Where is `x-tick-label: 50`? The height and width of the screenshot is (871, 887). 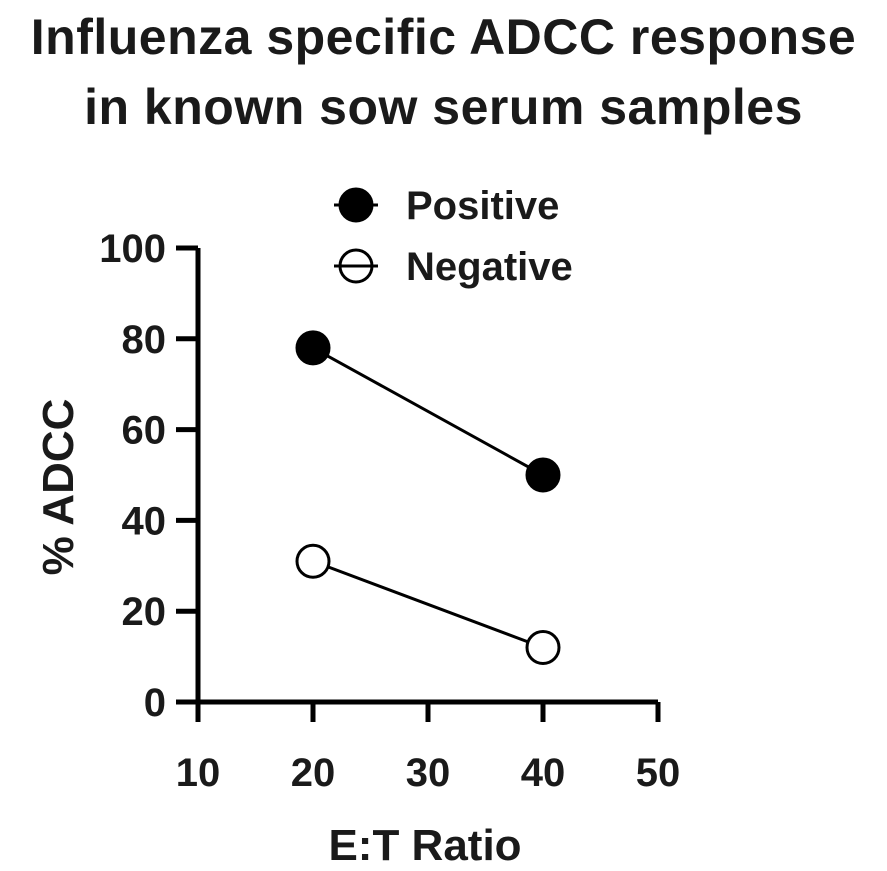
x-tick-label: 50 is located at coordinates (658, 773).